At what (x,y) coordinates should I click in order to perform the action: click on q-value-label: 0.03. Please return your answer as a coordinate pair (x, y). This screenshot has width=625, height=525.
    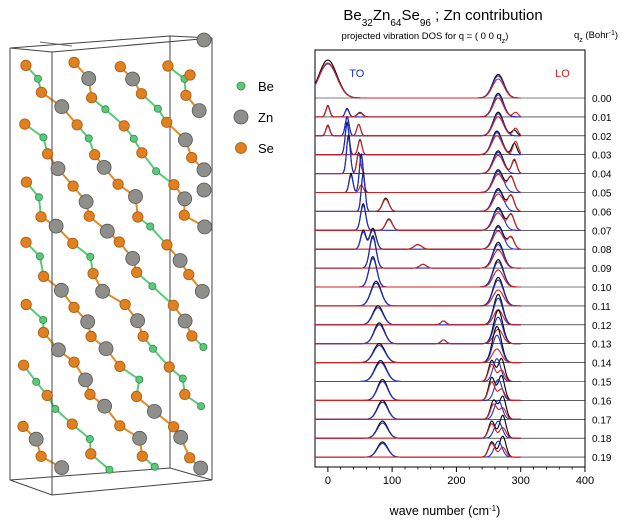
    Looking at the image, I should click on (602, 156).